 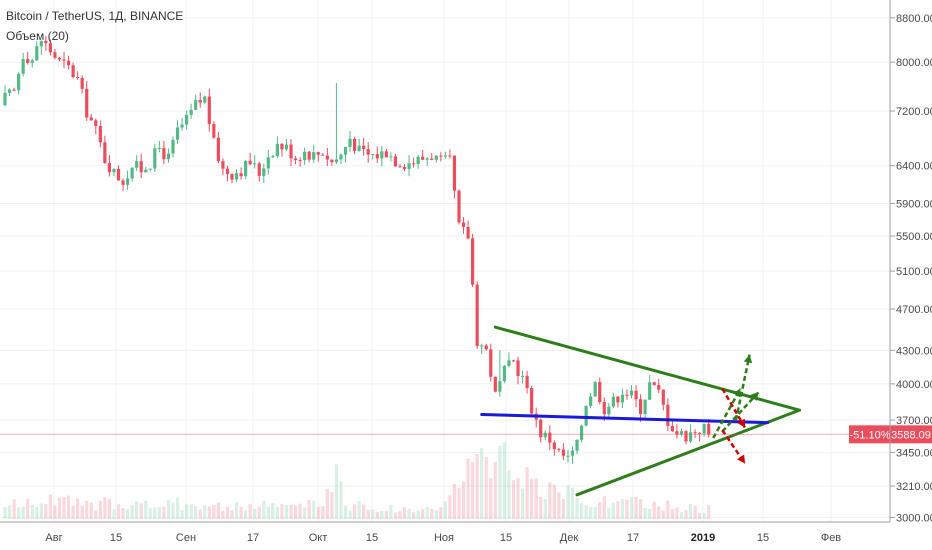 I want to click on volume-indicator-label: Объем (20), so click(x=37, y=36).